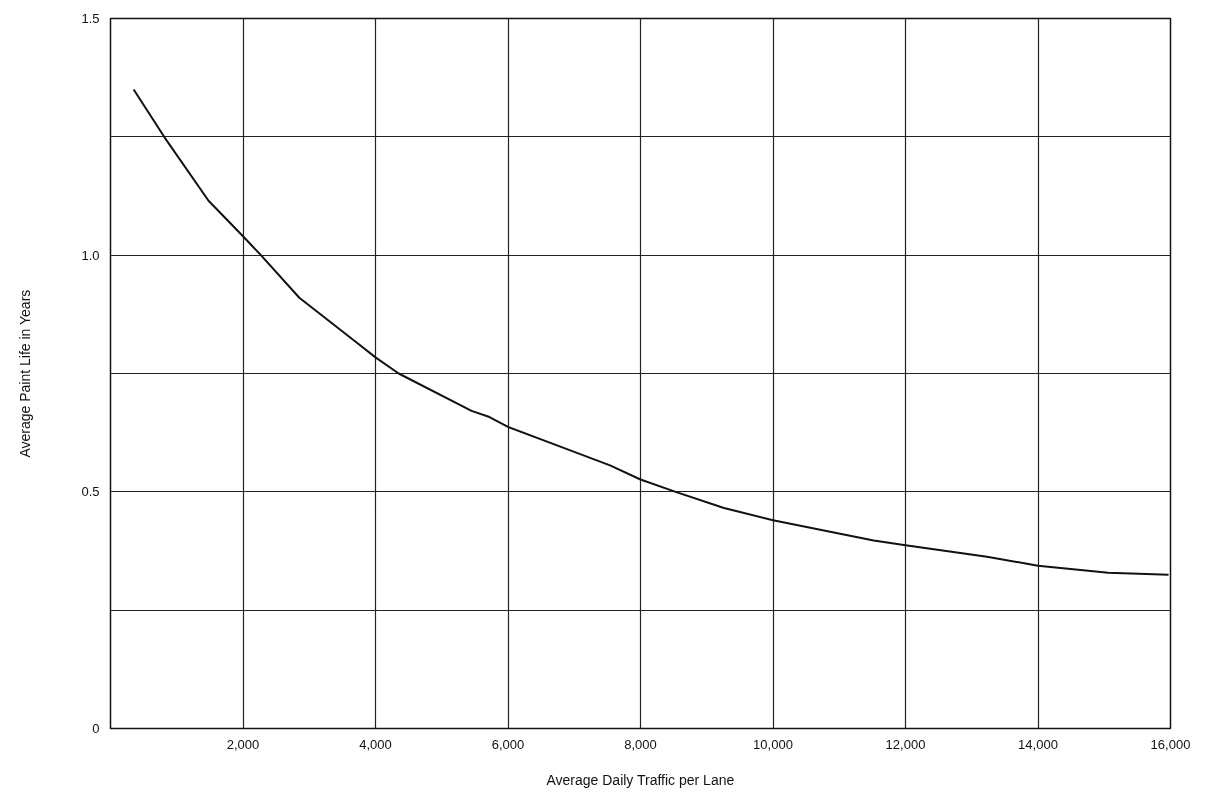 Image resolution: width=1227 pixels, height=795 pixels. I want to click on x-axis-title: Average Daily Traffic per Lane, so click(640, 779).